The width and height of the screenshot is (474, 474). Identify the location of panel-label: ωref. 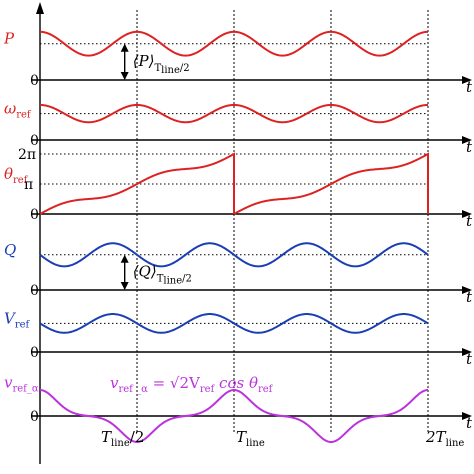
(18, 110).